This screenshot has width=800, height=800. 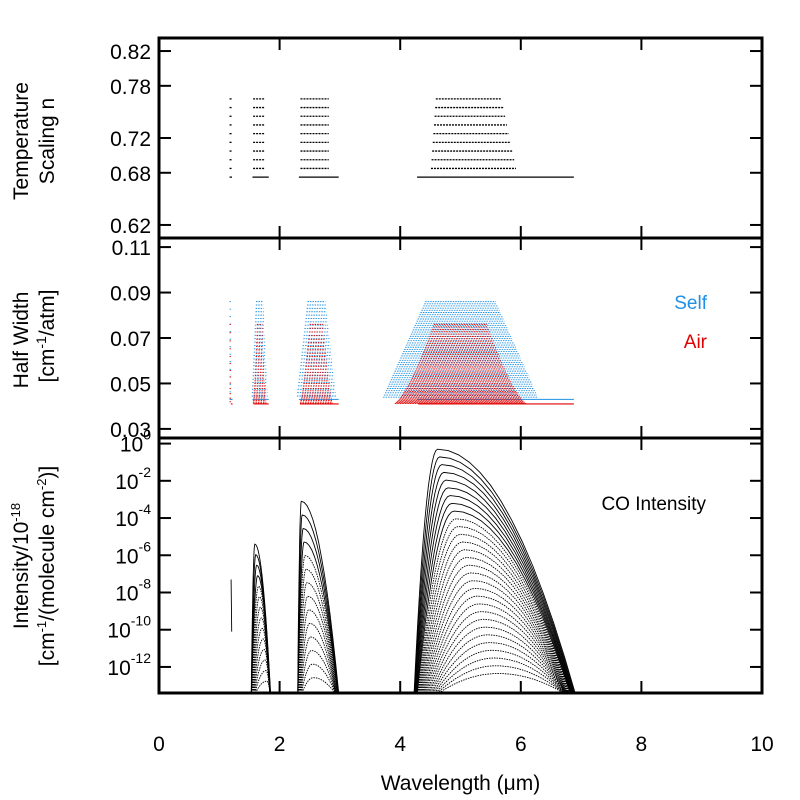 What do you see at coordinates (133, 553) in the screenshot?
I see `y-tick-label: 10⁻⁶` at bounding box center [133, 553].